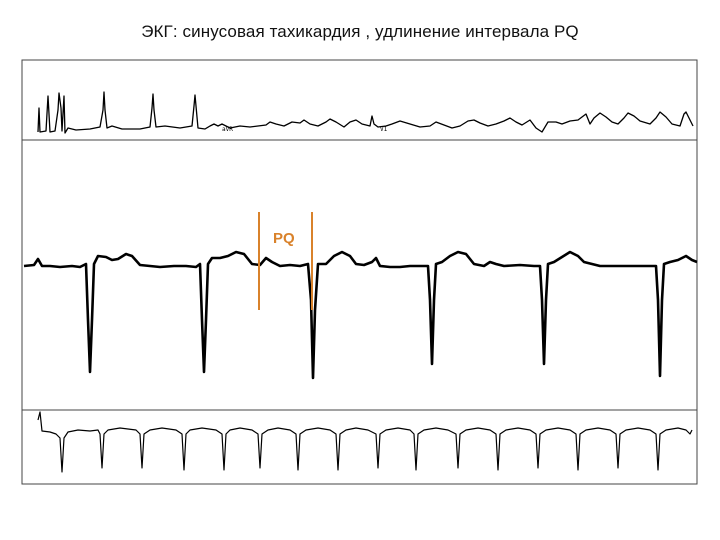 The width and height of the screenshot is (720, 540). Describe the element at coordinates (384, 129) in the screenshot. I see `lead-label-v1: V1` at that location.